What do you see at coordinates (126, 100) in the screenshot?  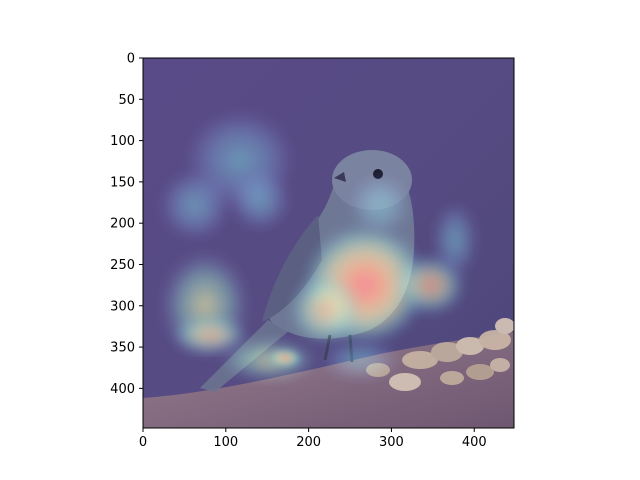 I see `y-tick-label: 50` at bounding box center [126, 100].